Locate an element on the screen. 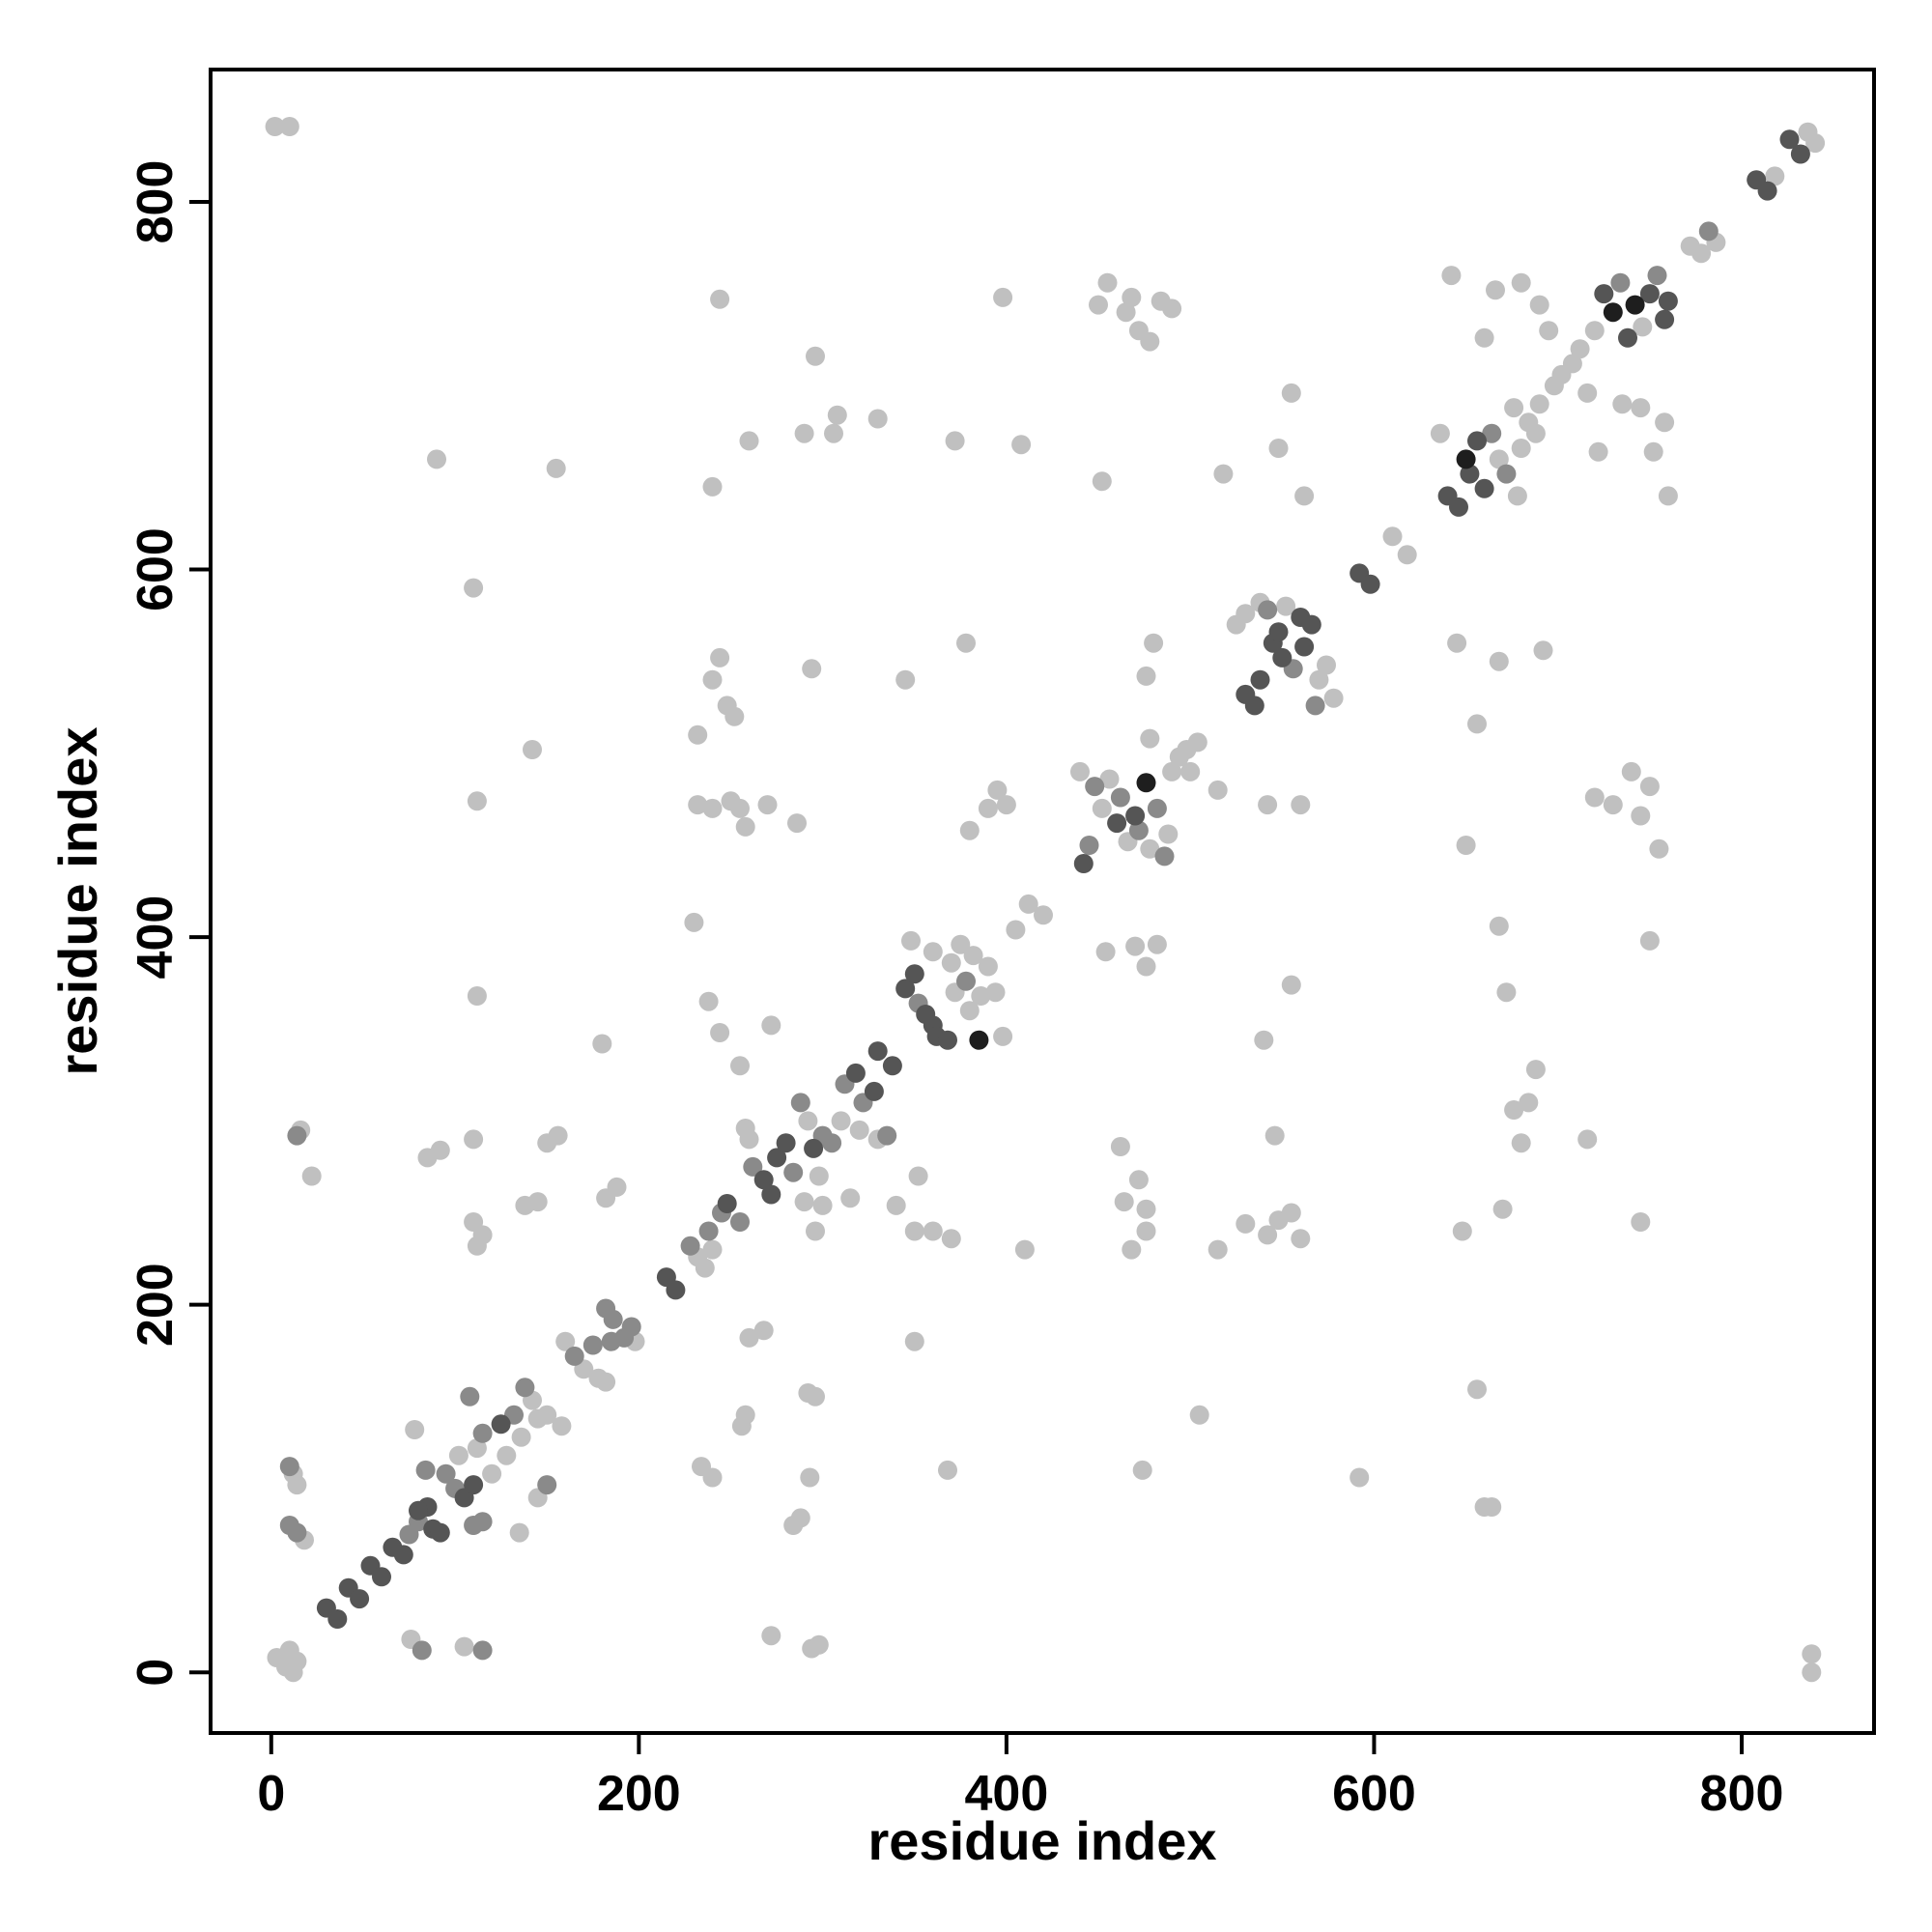 Image resolution: width=1932 pixels, height=1932 pixels. y-tick-label: 800 is located at coordinates (156, 202).